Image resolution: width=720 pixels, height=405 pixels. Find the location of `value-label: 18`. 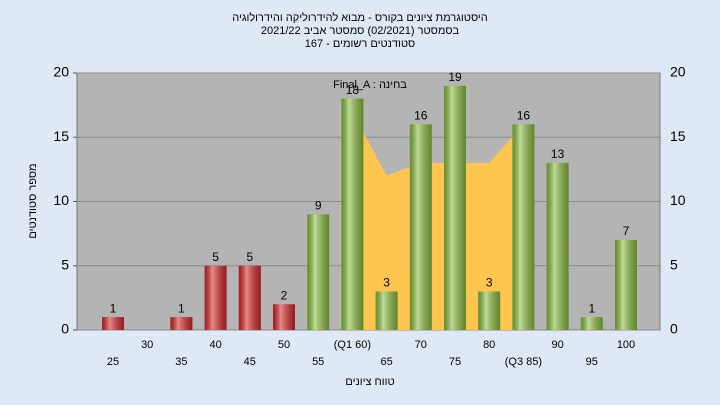

value-label: 18 is located at coordinates (353, 90).